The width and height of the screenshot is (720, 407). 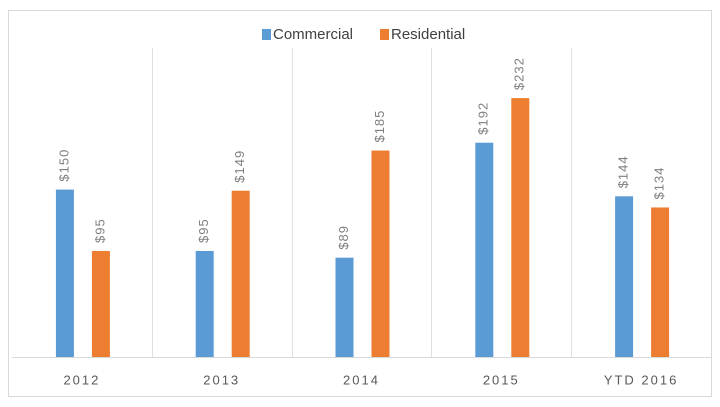 What do you see at coordinates (313, 34) in the screenshot?
I see `legend-label: Commercial` at bounding box center [313, 34].